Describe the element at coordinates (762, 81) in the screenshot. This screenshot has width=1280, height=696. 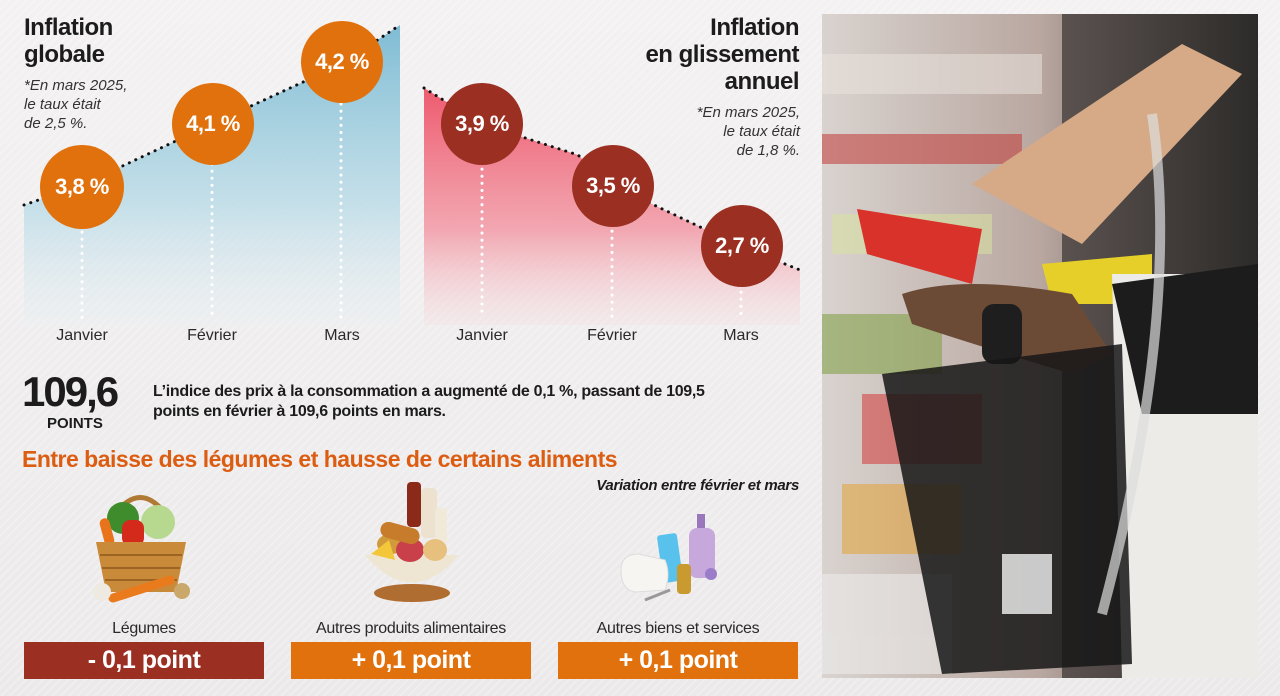
I see `title-line: annuel` at that location.